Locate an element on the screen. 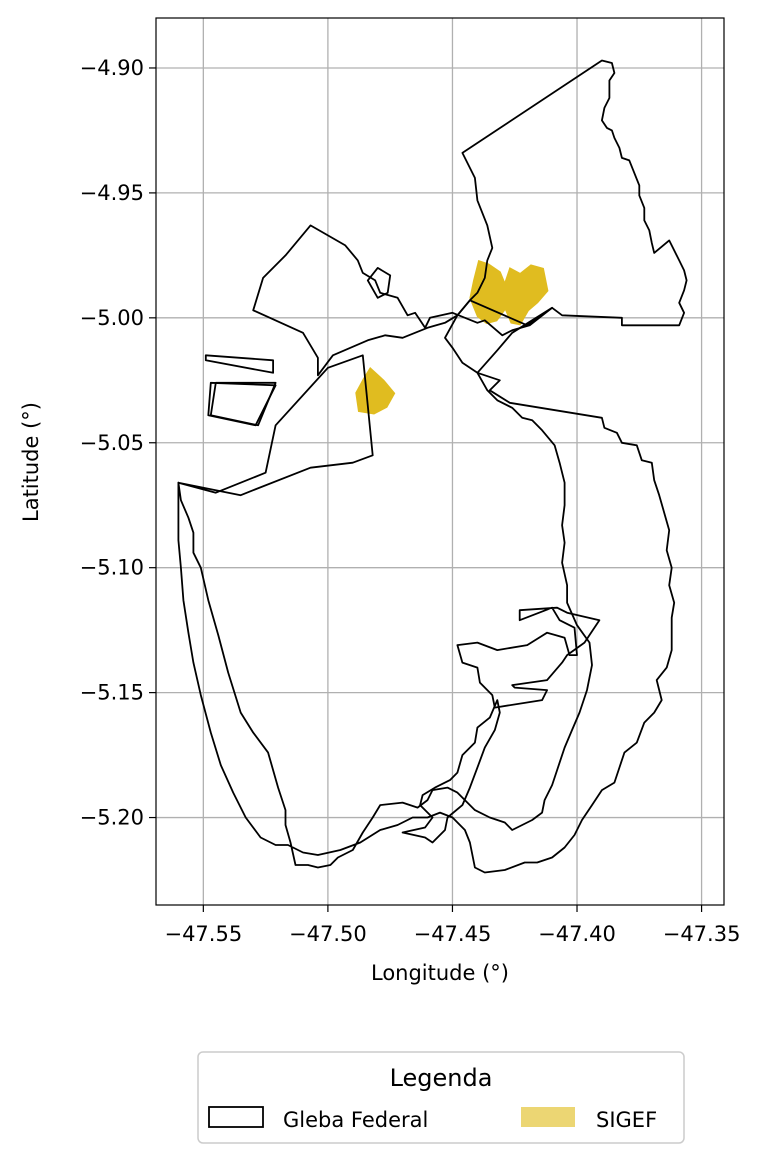 The height and width of the screenshot is (1167, 771). legend: Legenda Gleba Federal SIGEF is located at coordinates (441, 1097).